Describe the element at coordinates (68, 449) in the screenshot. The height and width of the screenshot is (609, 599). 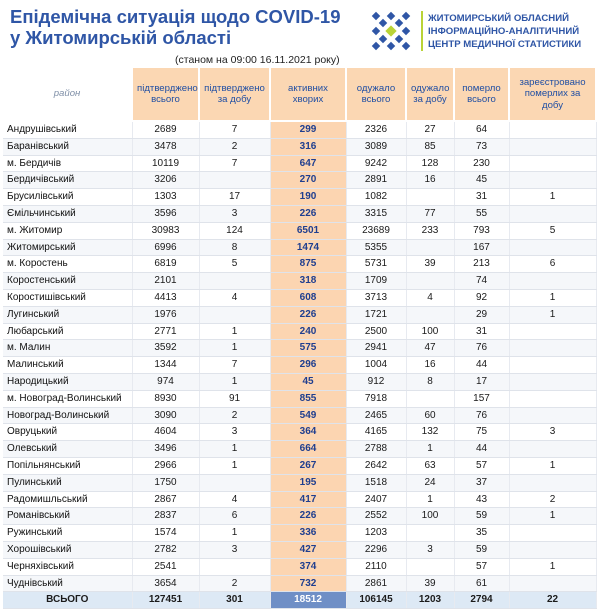
I see `cell-district: Олевський` at that location.